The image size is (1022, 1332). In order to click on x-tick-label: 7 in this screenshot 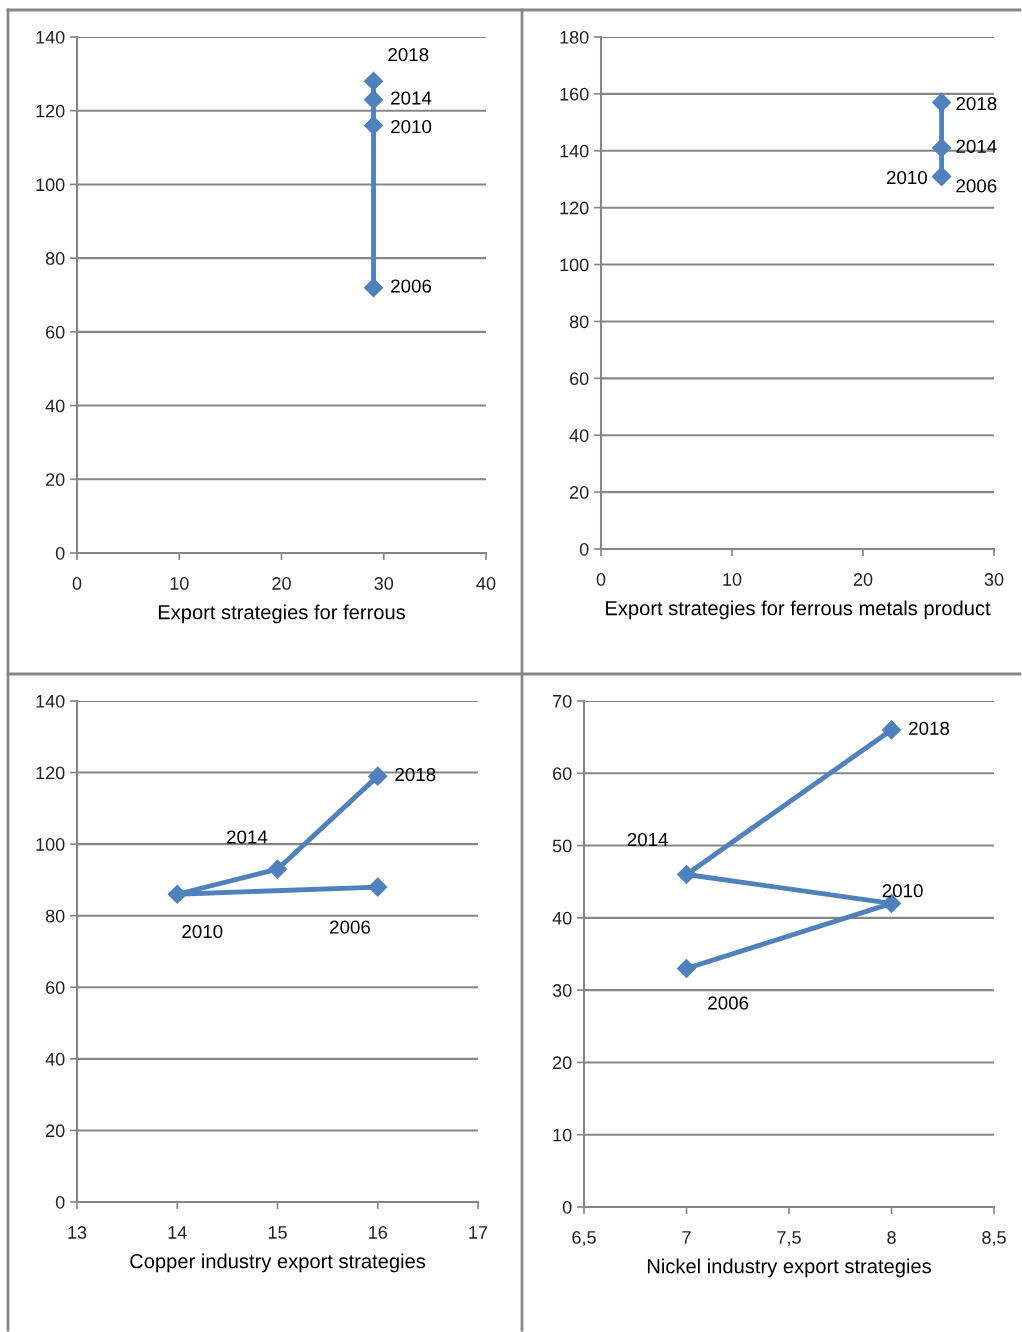, I will do `click(686, 1237)`.